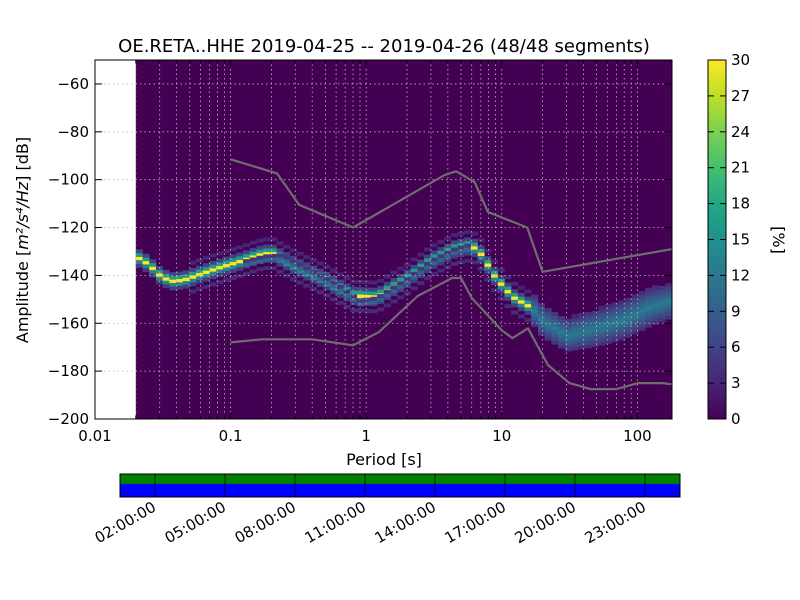 The image size is (800, 600). Describe the element at coordinates (501, 436) in the screenshot. I see `x-tick-label: 10` at that location.